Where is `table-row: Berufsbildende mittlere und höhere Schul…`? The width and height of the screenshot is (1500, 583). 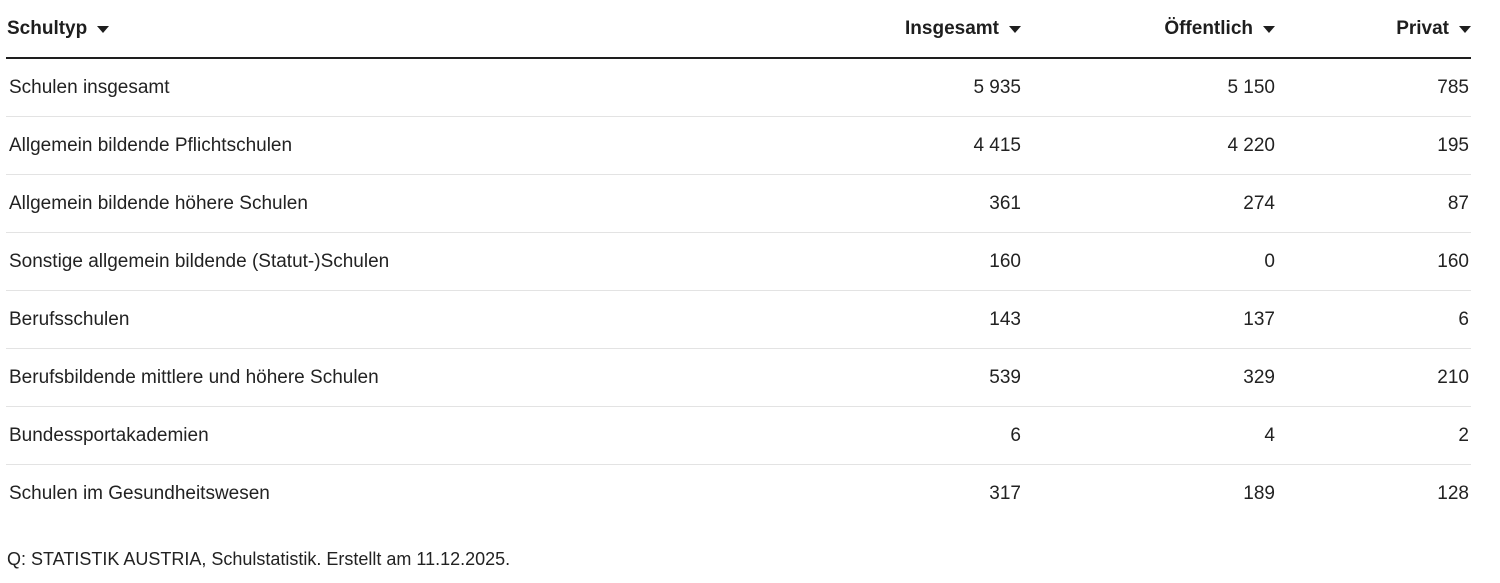 table-row: Berufsbildende mittlere und höhere Schul… is located at coordinates (738, 377).